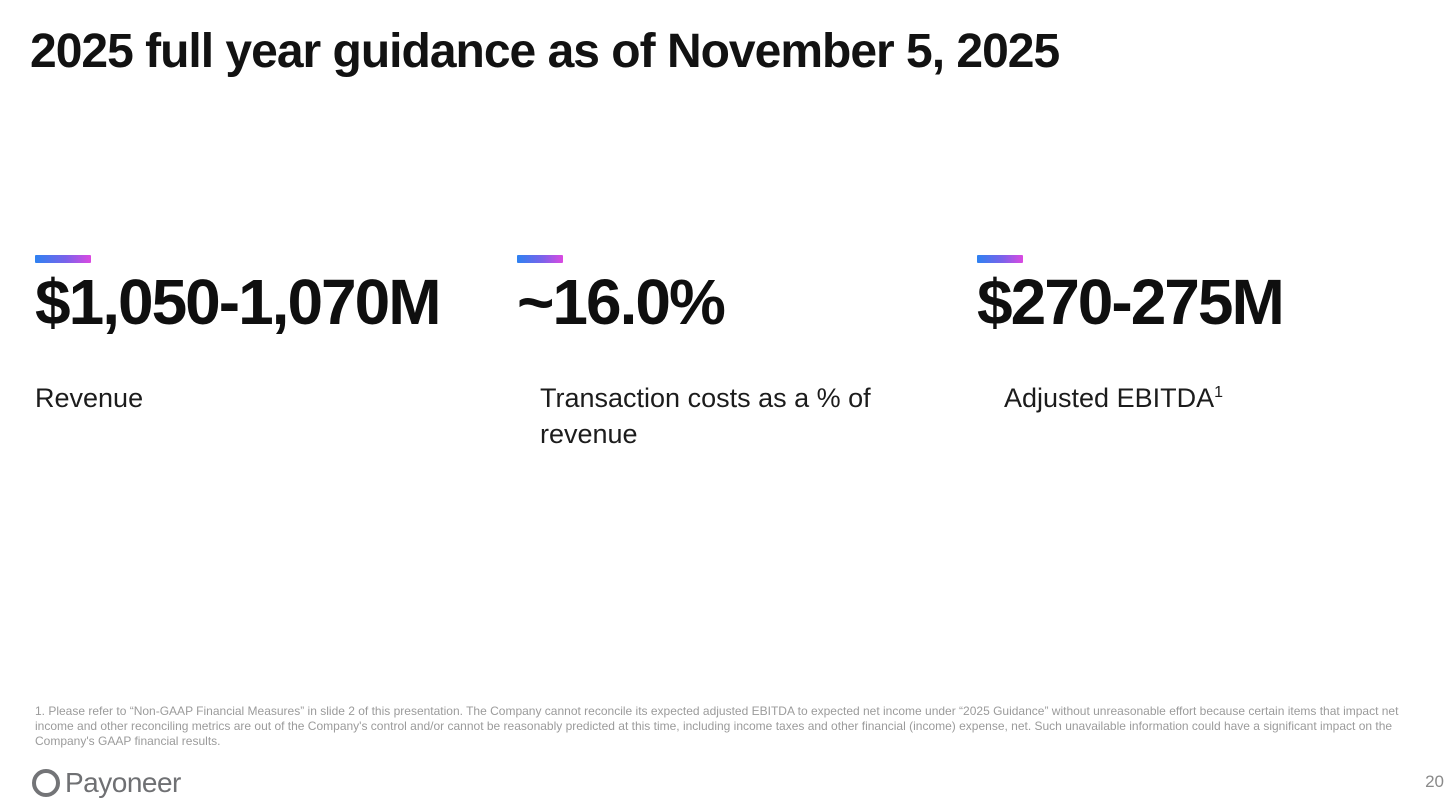 The image size is (1456, 808). I want to click on metric-value: $270-275M, so click(1131, 302).